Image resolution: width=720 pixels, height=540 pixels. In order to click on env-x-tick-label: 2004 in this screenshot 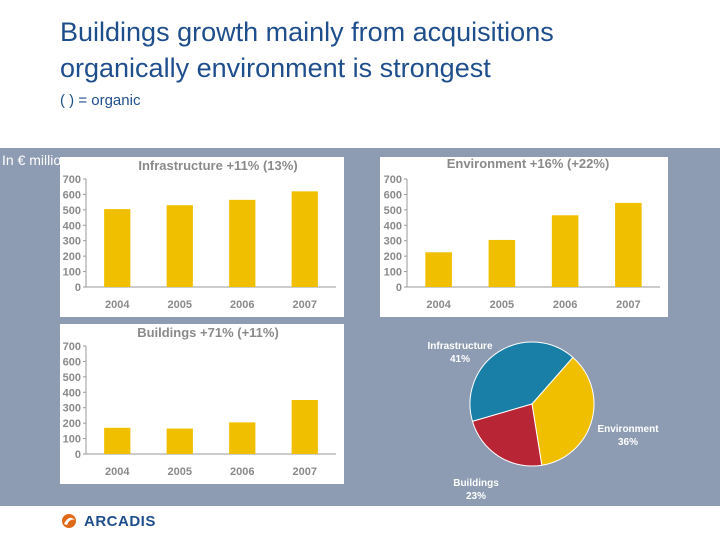, I will do `click(438, 305)`.